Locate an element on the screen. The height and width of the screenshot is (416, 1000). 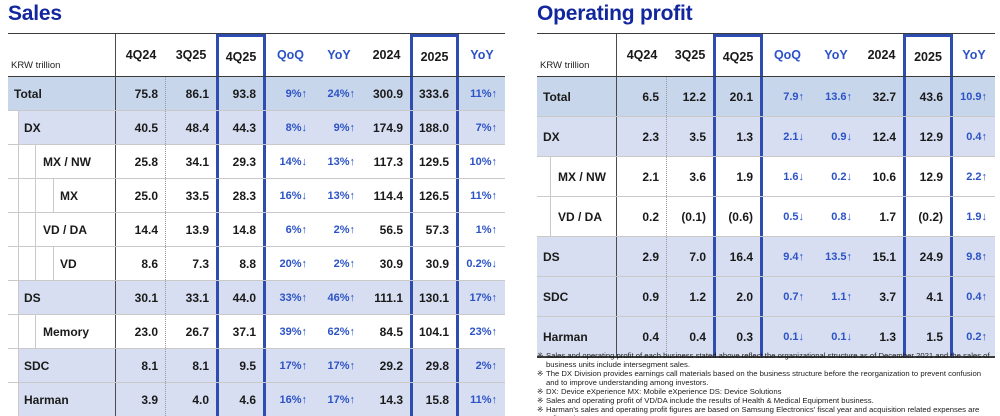
cell-sdc-3q25-1: 8.1 is located at coordinates (191, 365).